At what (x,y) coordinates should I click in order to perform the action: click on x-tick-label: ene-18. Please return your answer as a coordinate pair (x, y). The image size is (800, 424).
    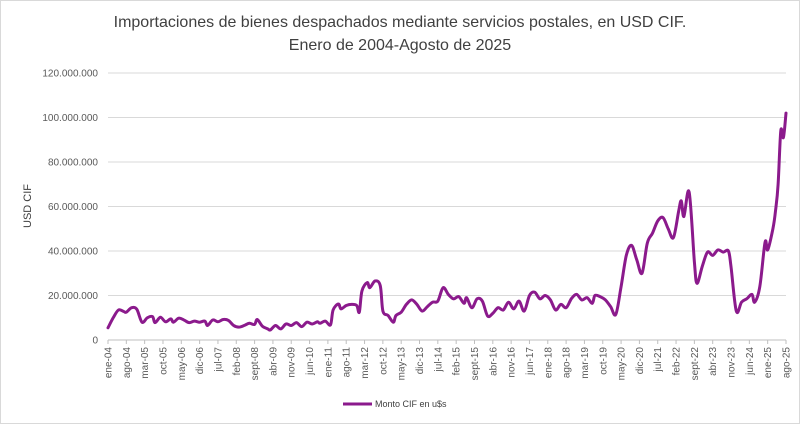
    Looking at the image, I should click on (548, 363).